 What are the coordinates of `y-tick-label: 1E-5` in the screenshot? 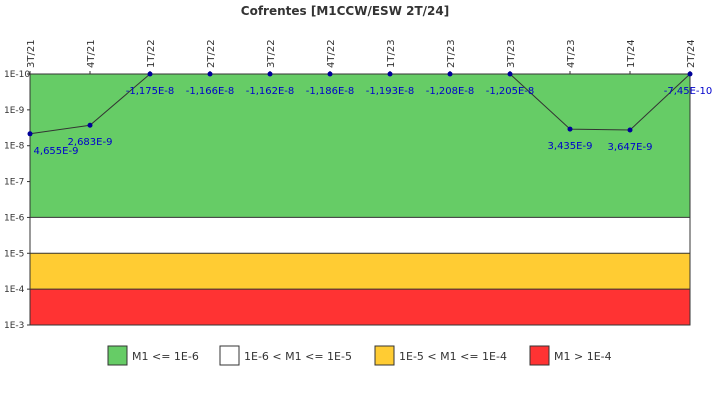 It's located at (14, 254).